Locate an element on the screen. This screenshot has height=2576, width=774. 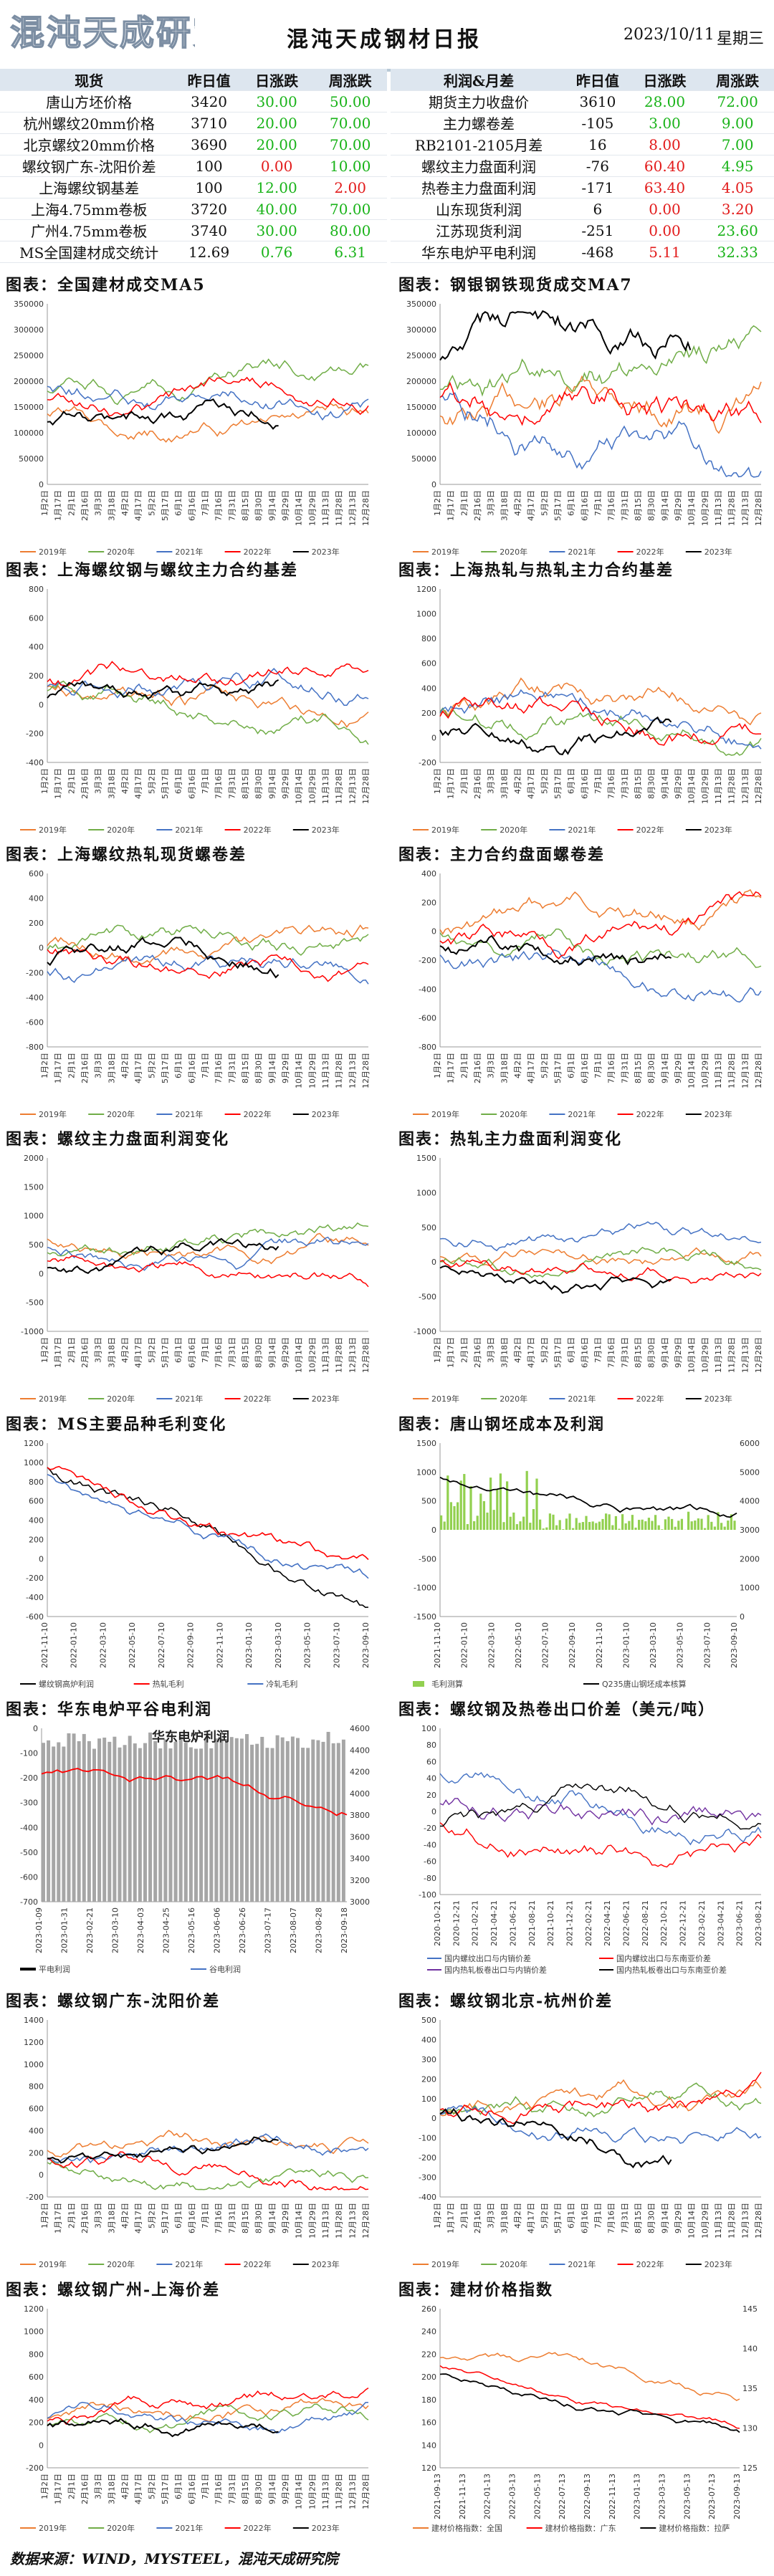
x-tick-label: 12月13日 is located at coordinates (745, 2221).